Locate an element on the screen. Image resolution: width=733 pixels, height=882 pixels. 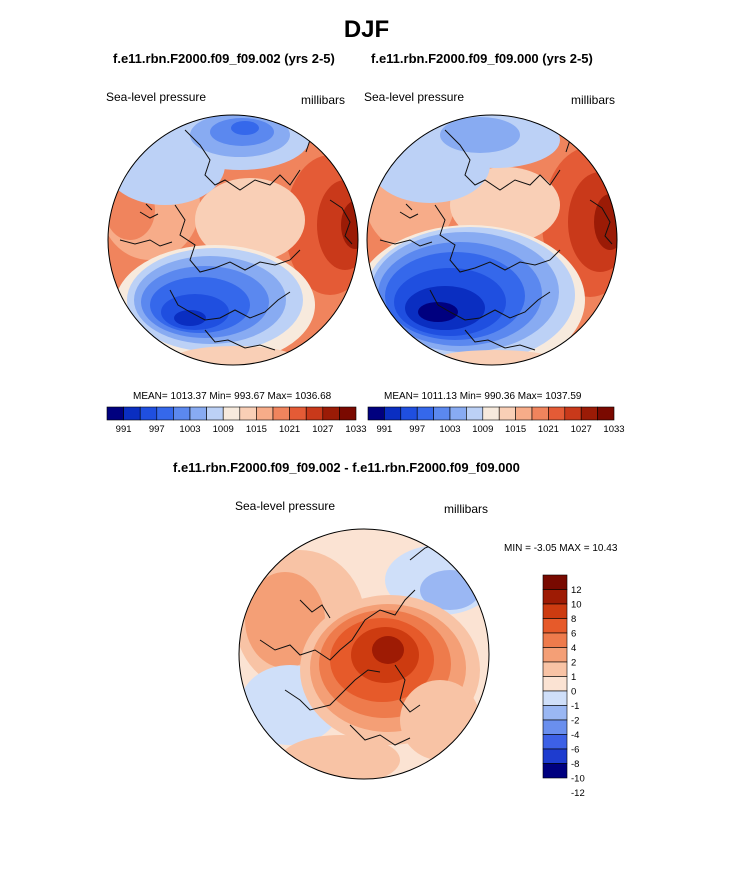
diff-colorbar-tick-label: -4 is located at coordinates (575, 735).